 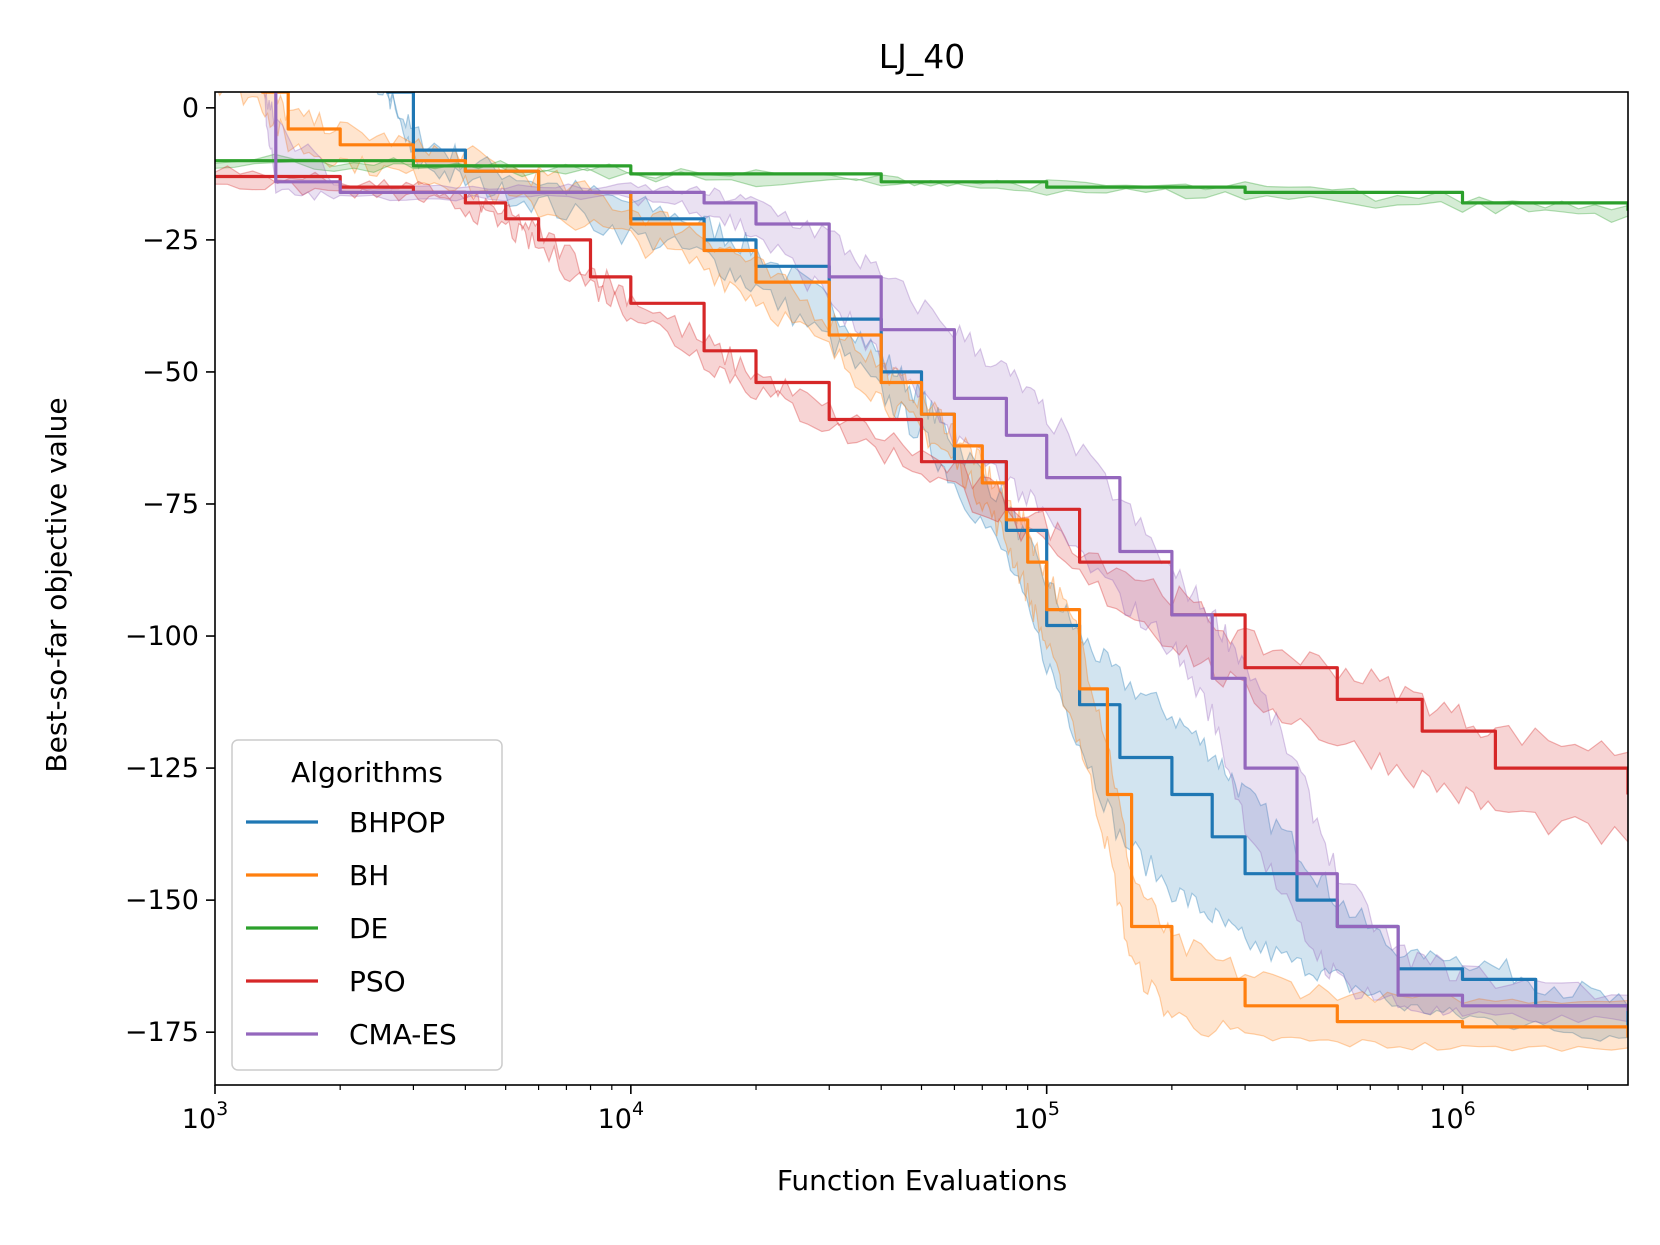 What do you see at coordinates (922, 56) in the screenshot?
I see `chart-title: LJ_40` at bounding box center [922, 56].